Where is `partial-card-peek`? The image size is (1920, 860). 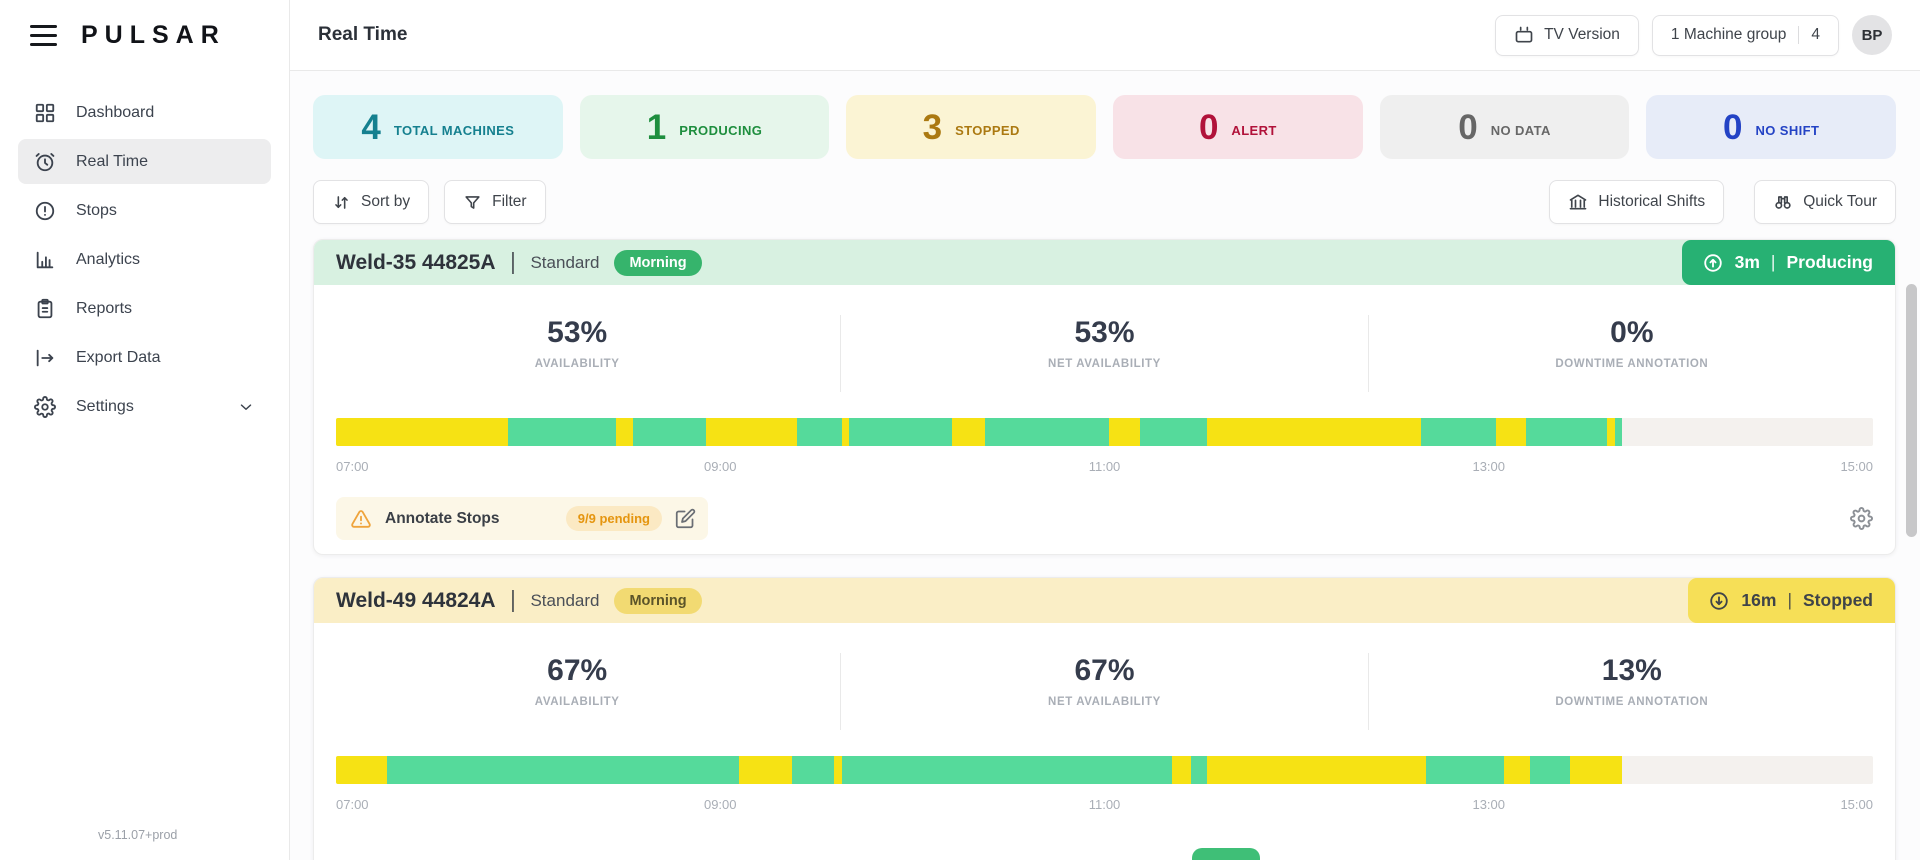
partial-card-peek is located at coordinates (1226, 854).